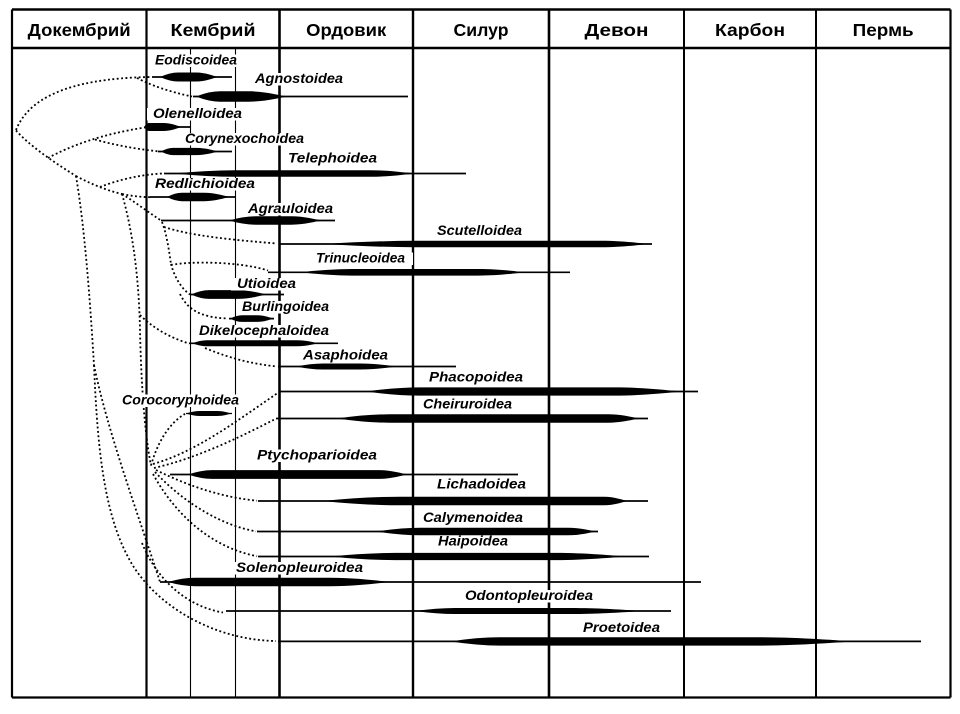 Image resolution: width=960 pixels, height=714 pixels. I want to click on svg-text: Odontopleuroidea, so click(529, 595).